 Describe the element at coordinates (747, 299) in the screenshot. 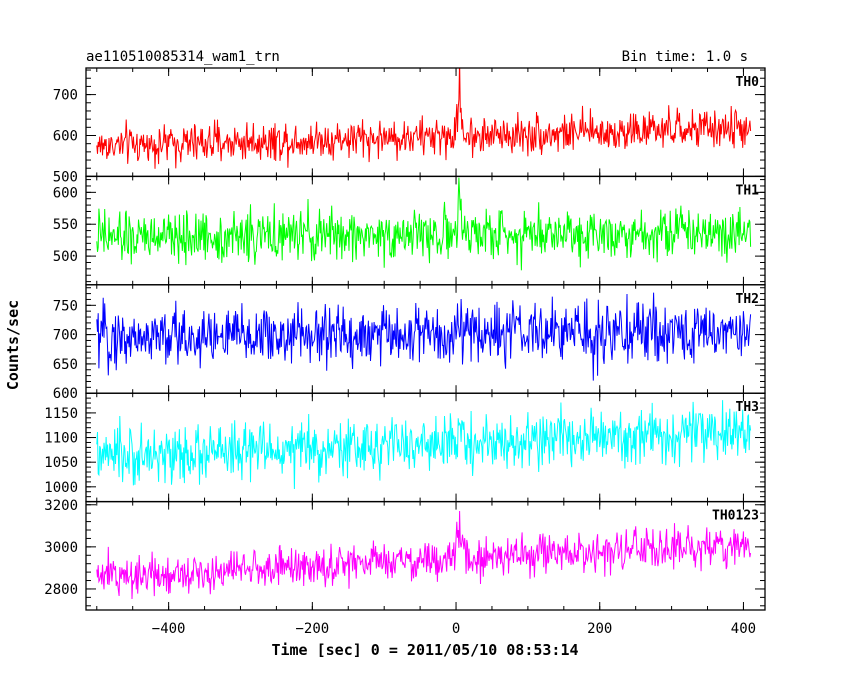

I see `panel-label-th2: TH2` at that location.